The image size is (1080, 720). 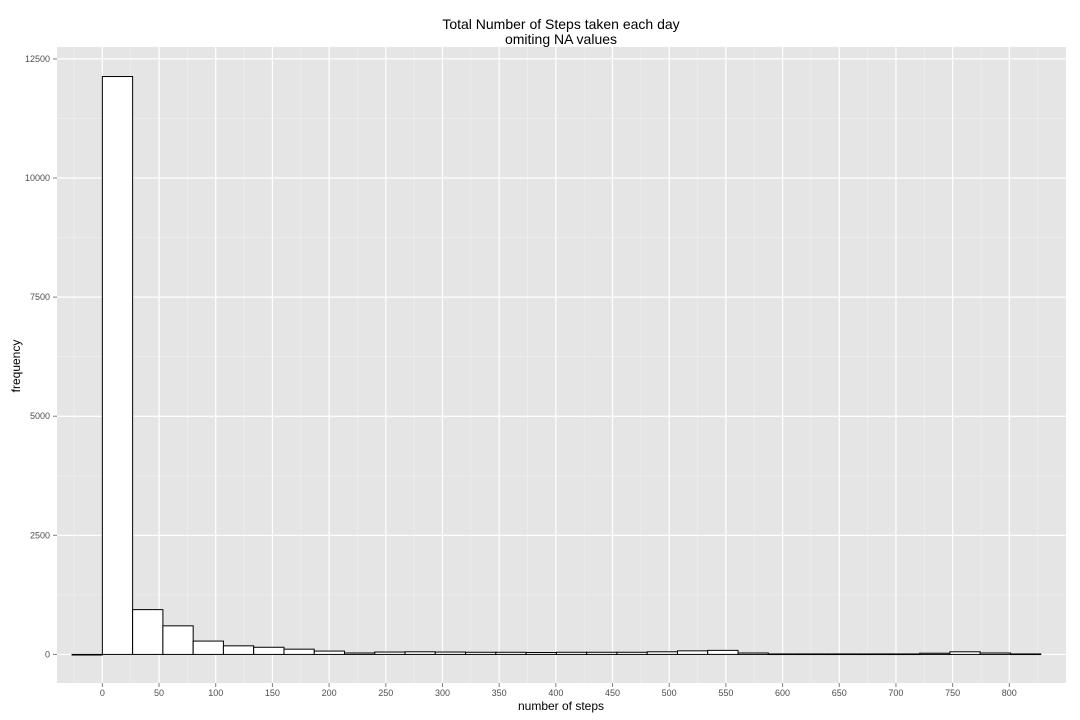 What do you see at coordinates (215, 693) in the screenshot?
I see `x-tick-label: 100` at bounding box center [215, 693].